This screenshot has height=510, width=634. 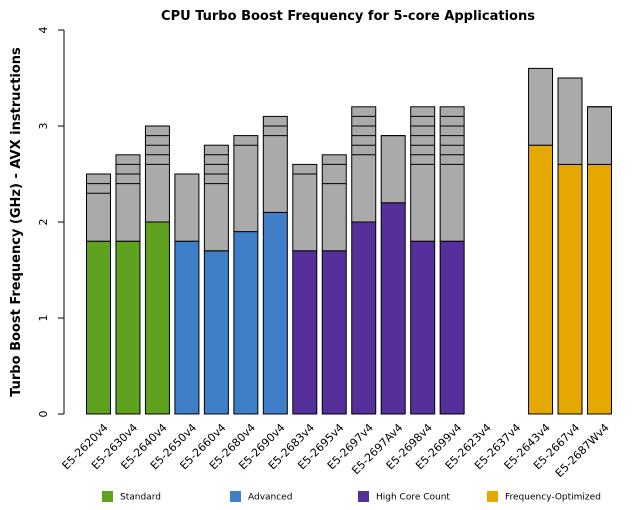 I want to click on y-tick-label: 4, so click(x=43, y=30).